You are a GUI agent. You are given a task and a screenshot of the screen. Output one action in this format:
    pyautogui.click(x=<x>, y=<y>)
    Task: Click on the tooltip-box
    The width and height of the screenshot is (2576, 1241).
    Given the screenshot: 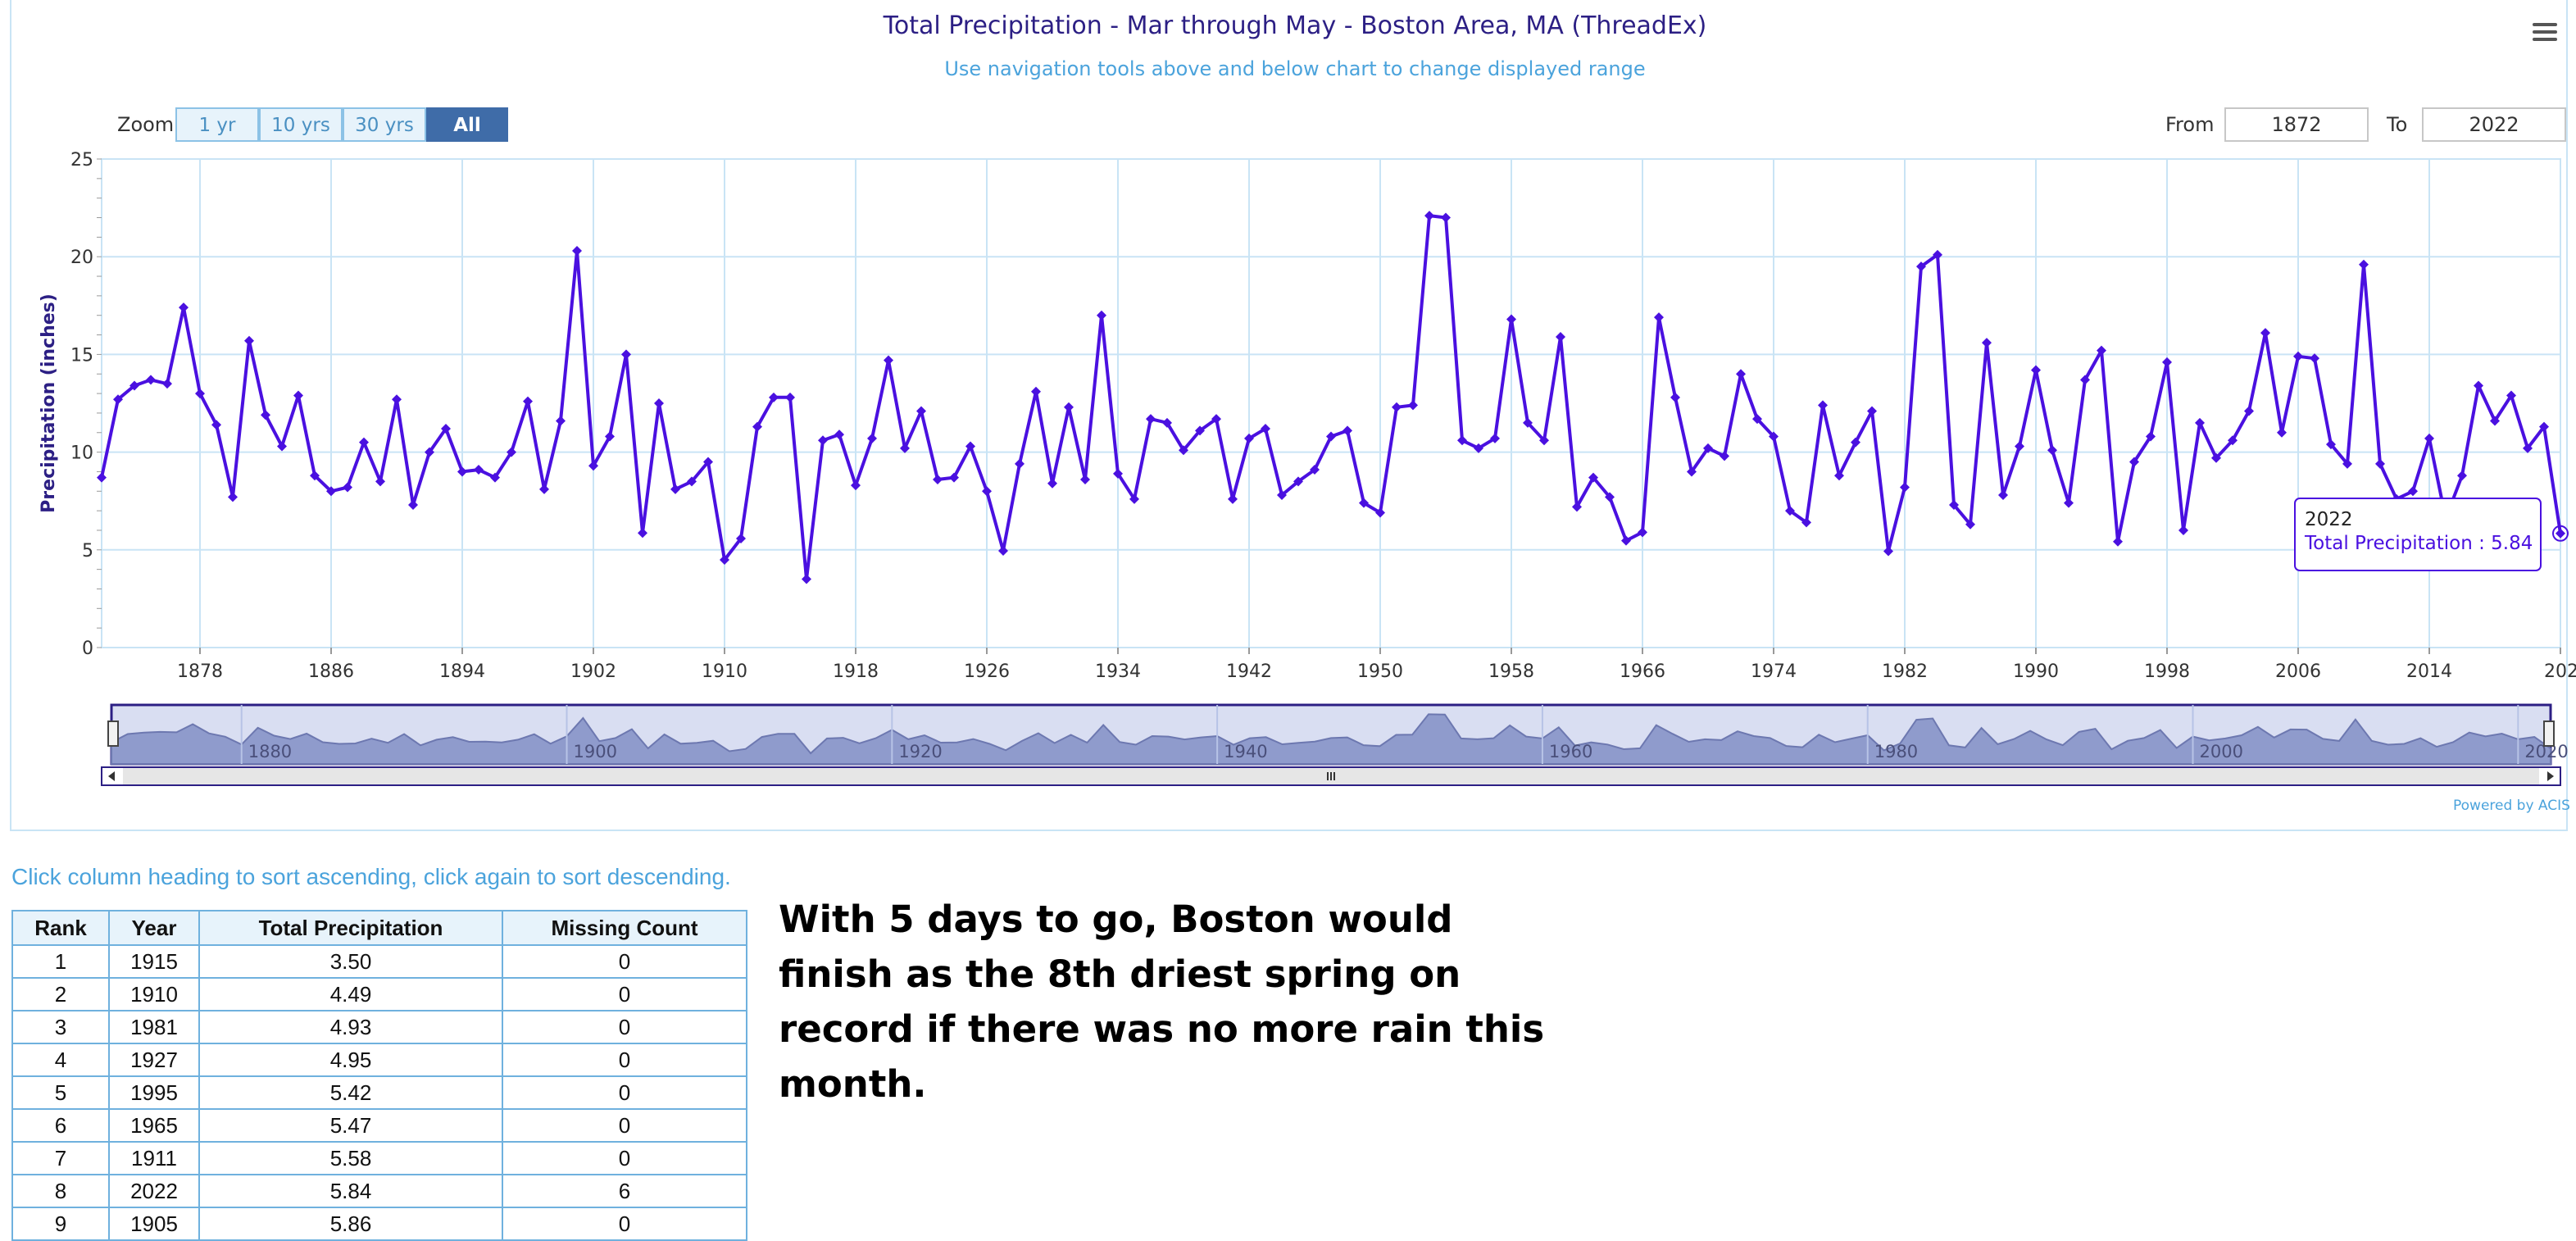 What is the action you would take?
    pyautogui.click(x=2418, y=534)
    